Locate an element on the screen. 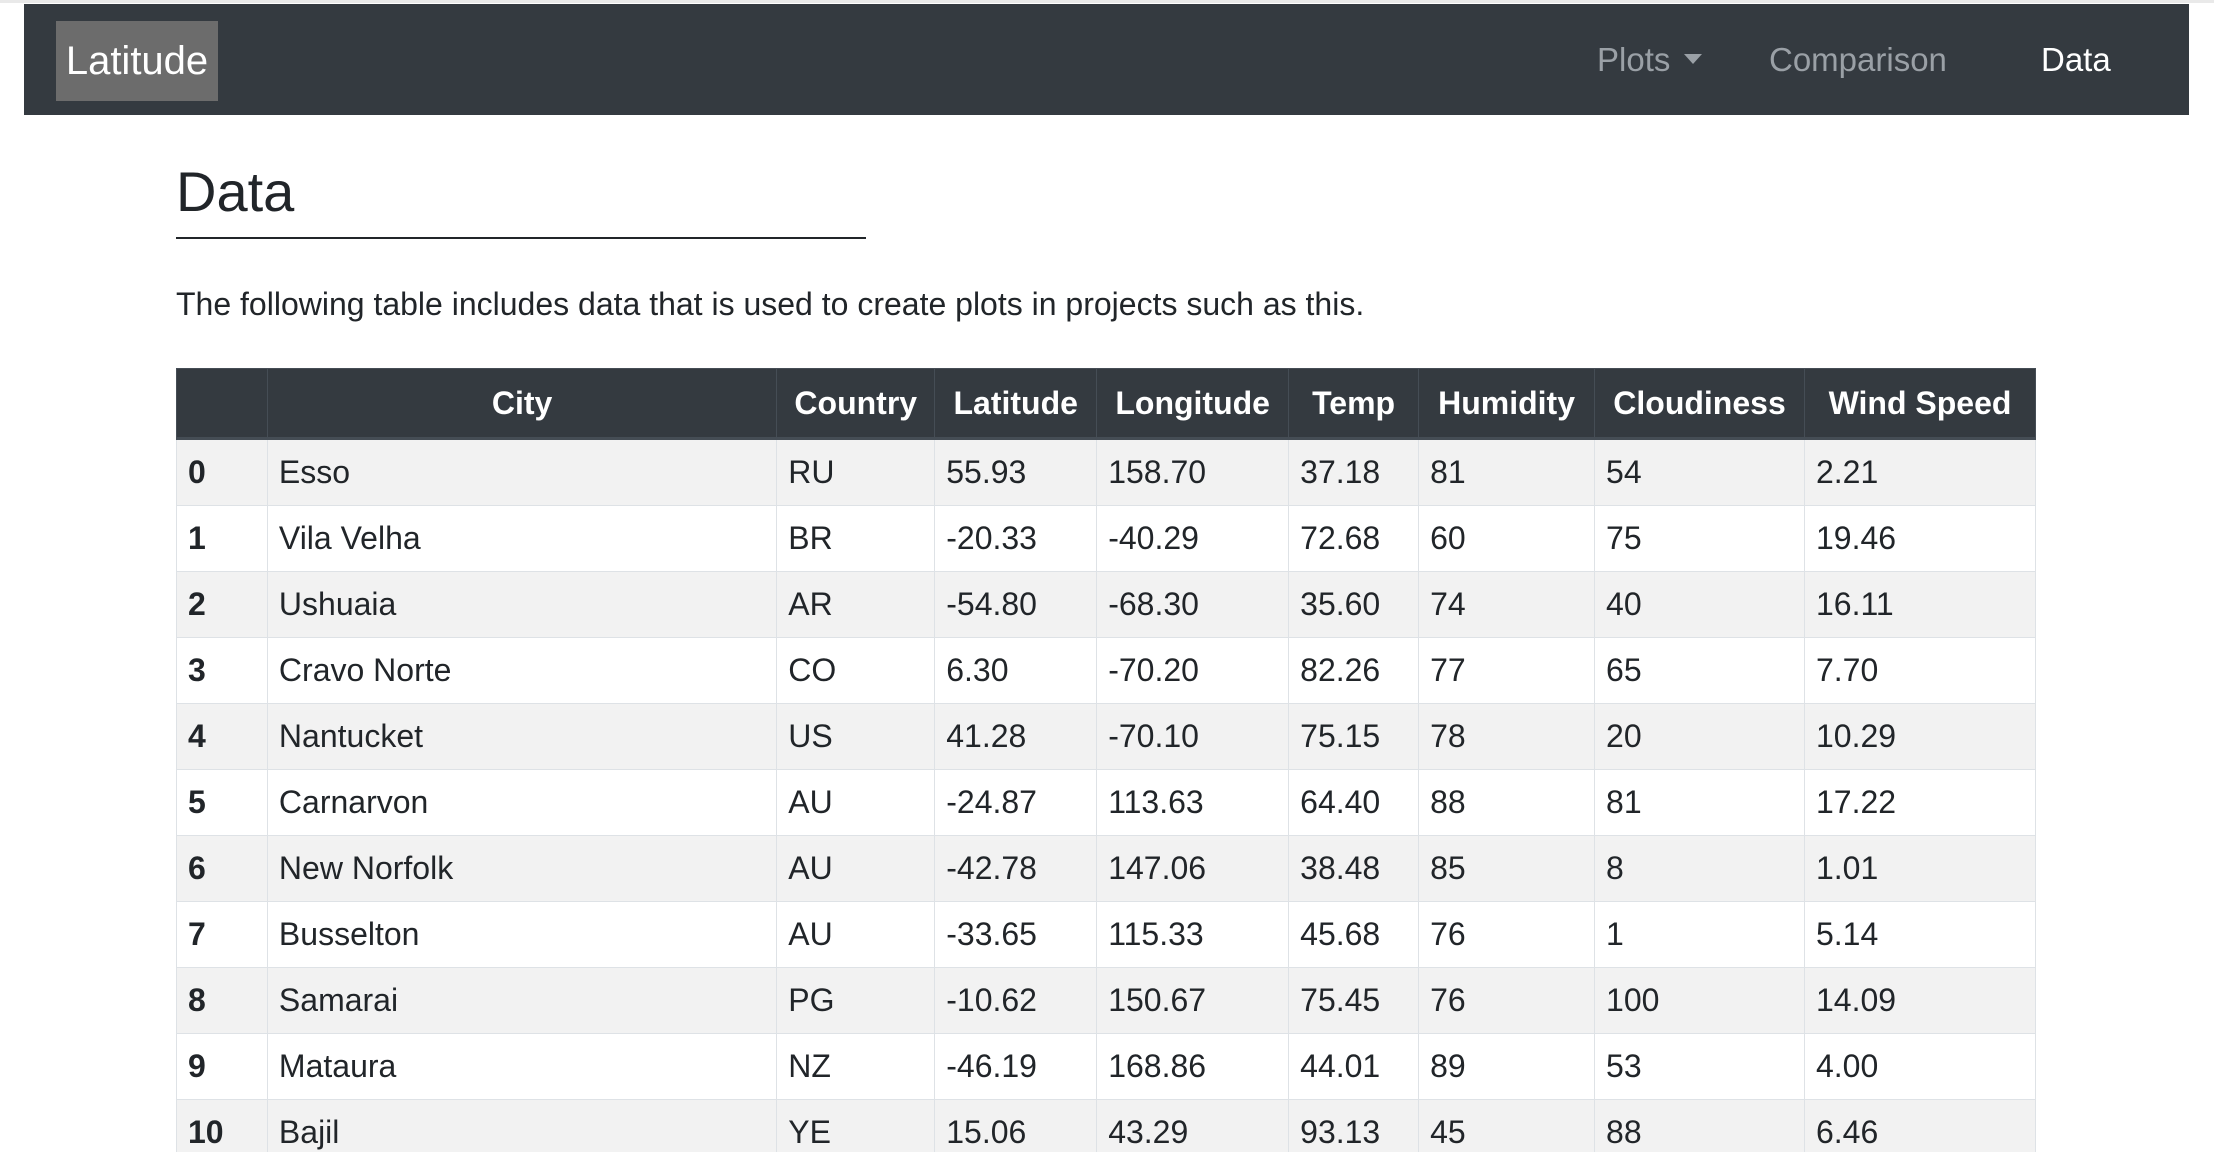  cell-humidity: 89 is located at coordinates (1507, 1066).